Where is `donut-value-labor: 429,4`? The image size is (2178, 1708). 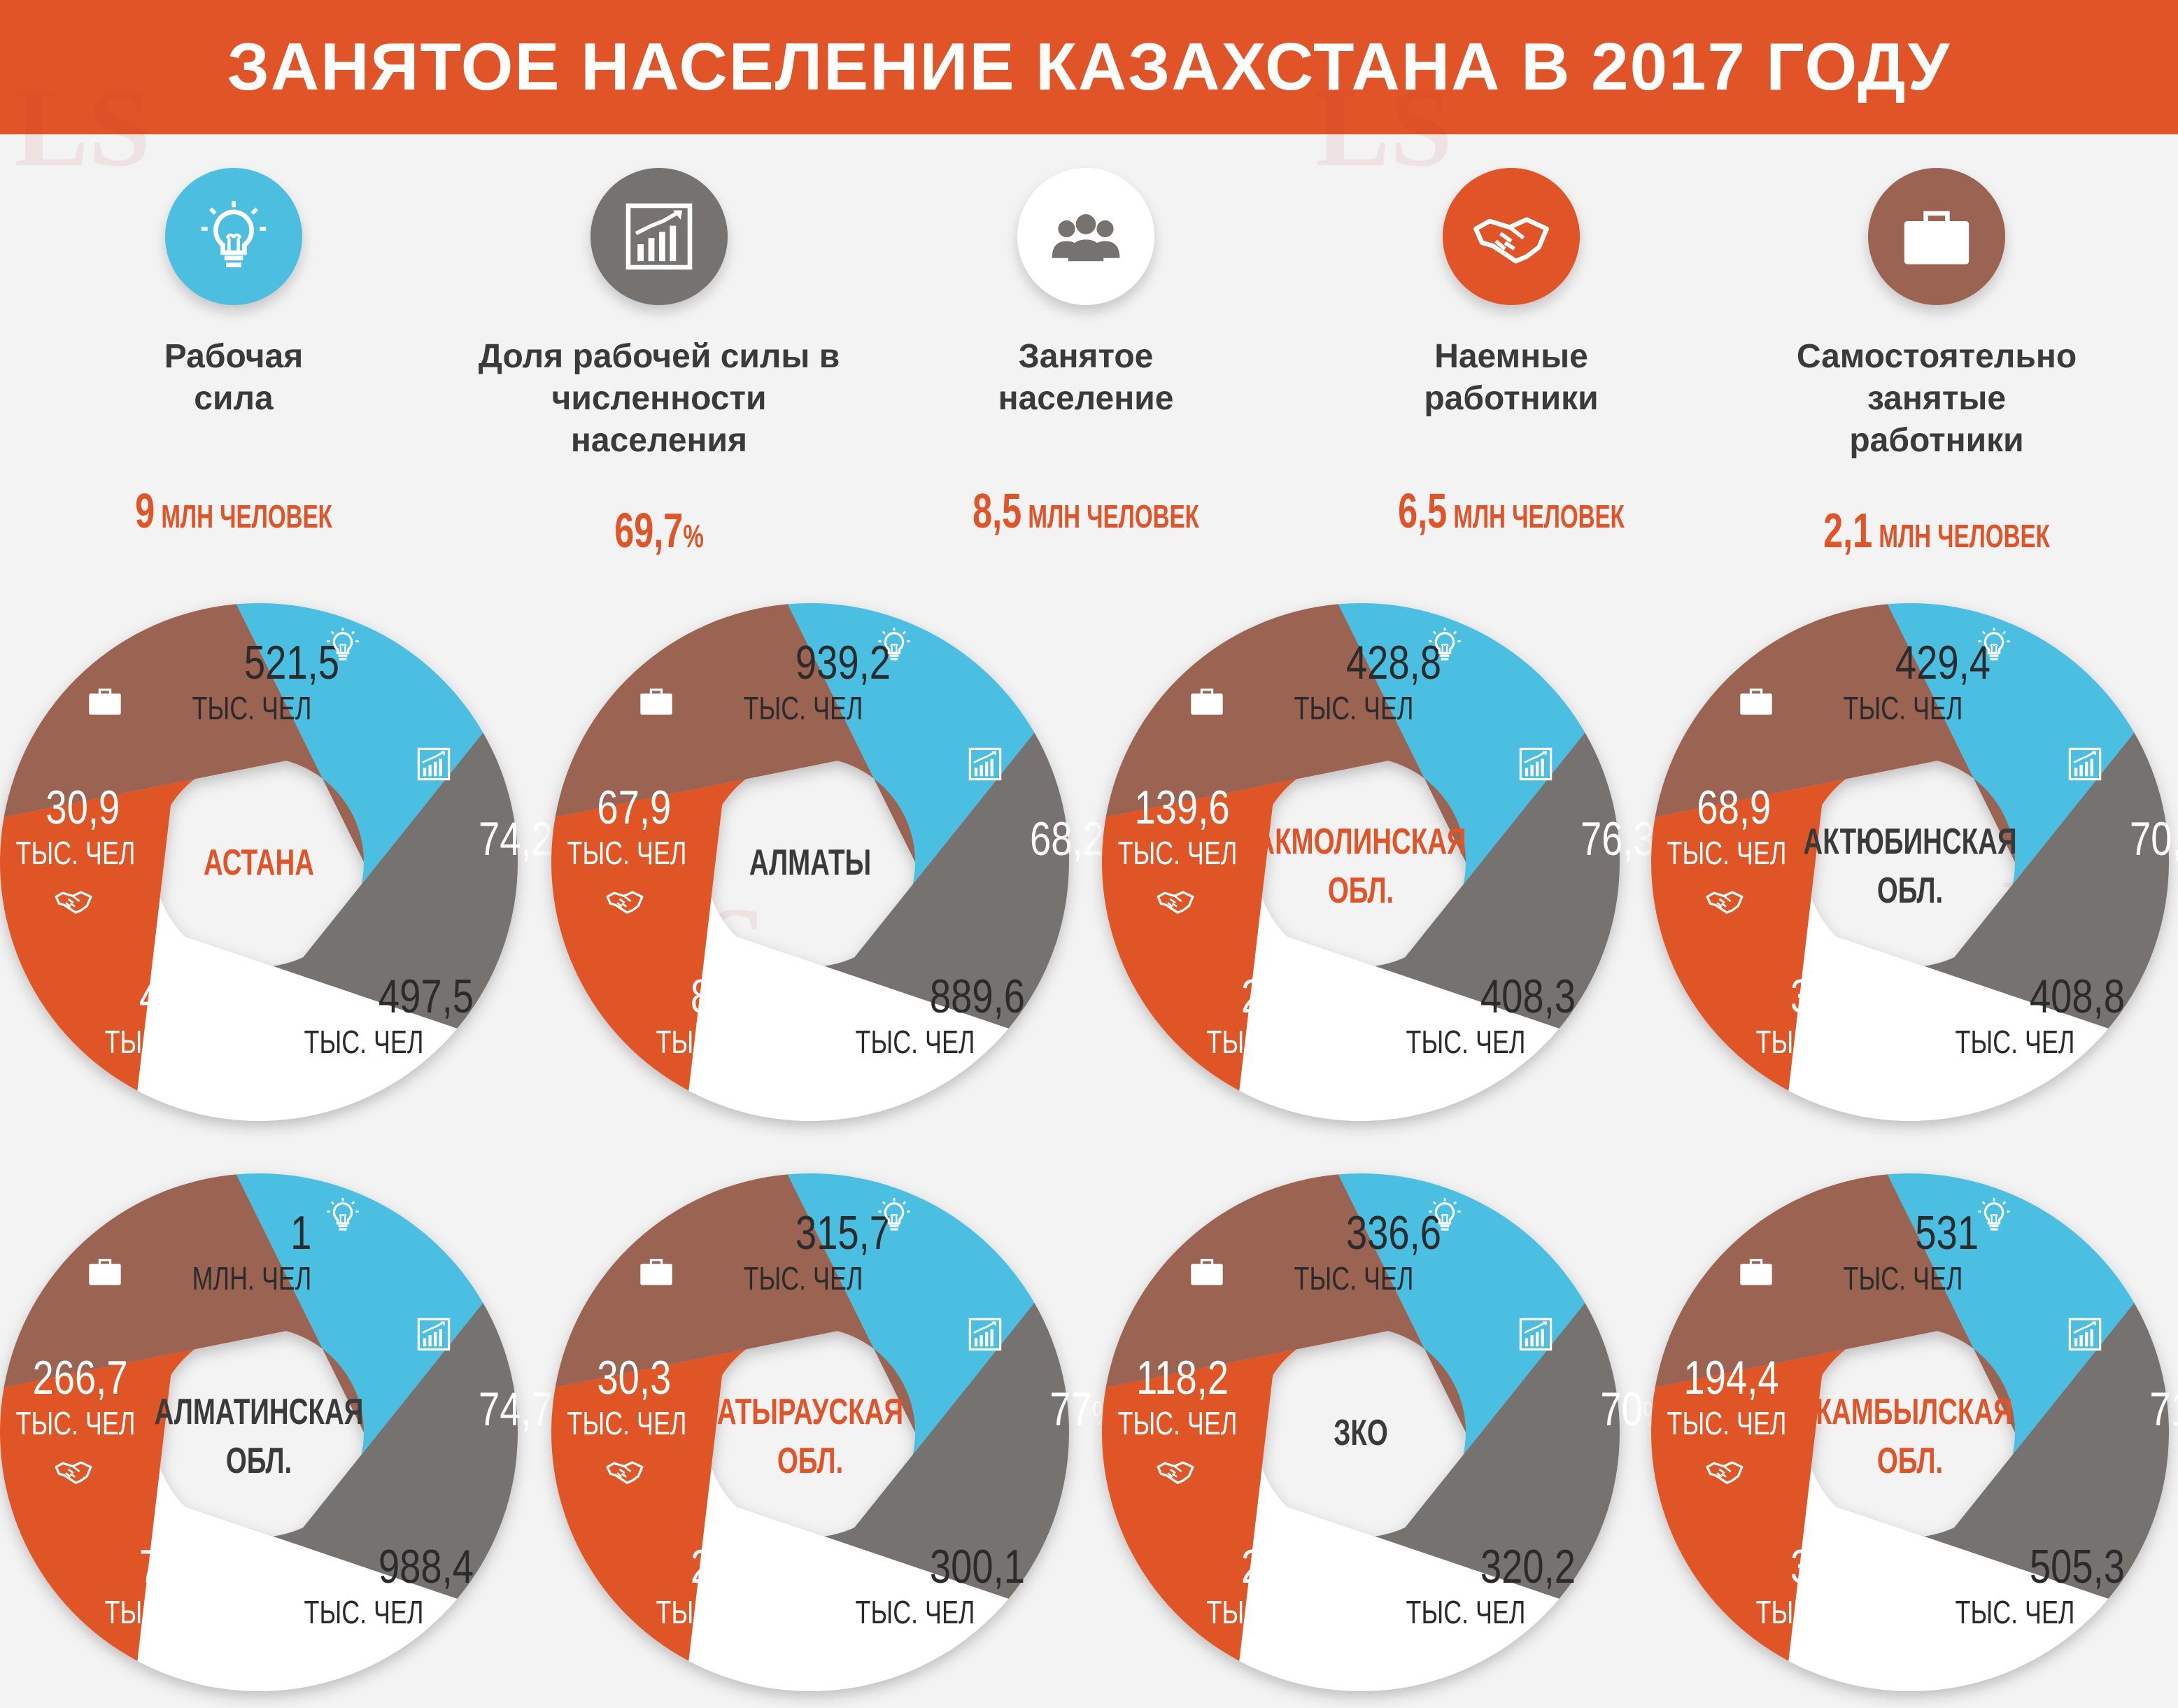 donut-value-labor: 429,4 is located at coordinates (1942, 662).